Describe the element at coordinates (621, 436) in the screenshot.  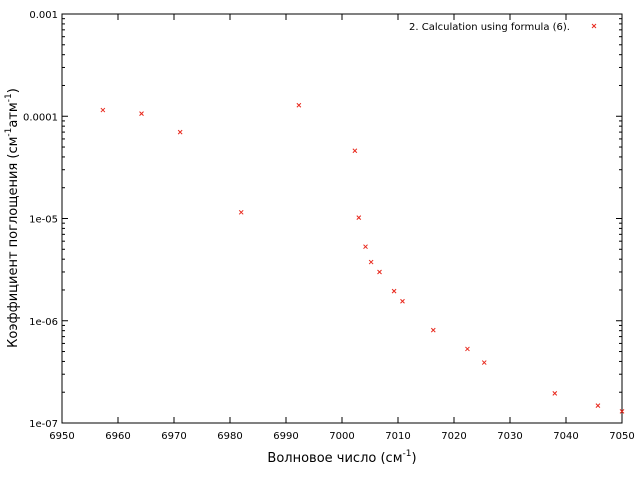
I see `x-tick-label: 7050` at that location.